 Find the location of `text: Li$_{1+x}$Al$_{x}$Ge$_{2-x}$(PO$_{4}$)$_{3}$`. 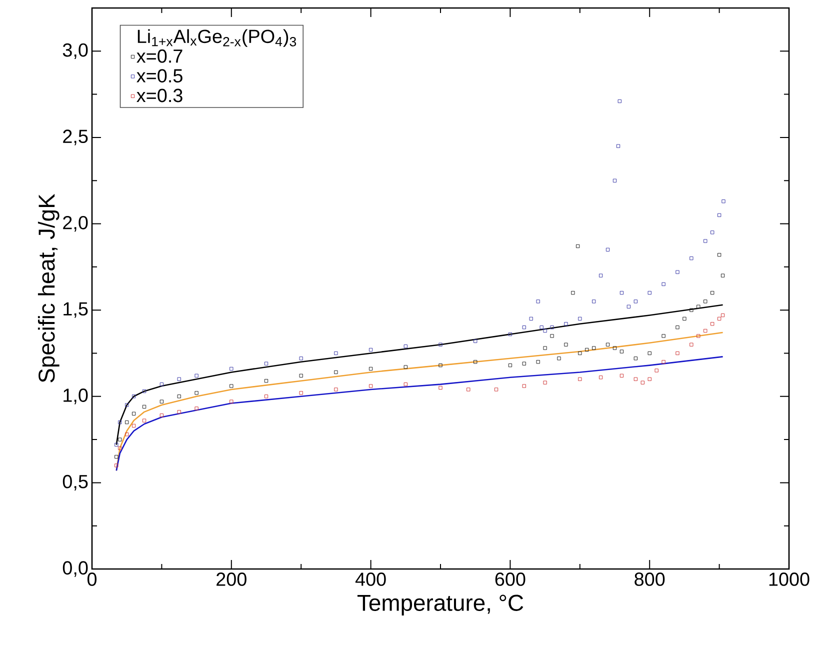

text: Li$_{1+x}$Al$_{x}$Ge$_{2-x}$(PO$_{4}$)$_{3}$ is located at coordinates (217, 38).